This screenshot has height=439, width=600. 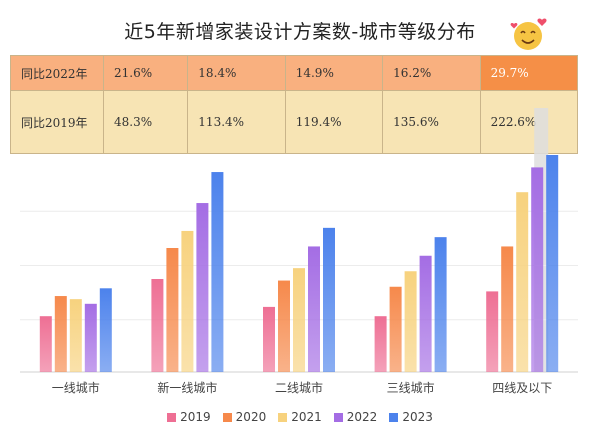 What do you see at coordinates (76, 387) in the screenshot?
I see `x-tick-label: 一线城市` at bounding box center [76, 387].